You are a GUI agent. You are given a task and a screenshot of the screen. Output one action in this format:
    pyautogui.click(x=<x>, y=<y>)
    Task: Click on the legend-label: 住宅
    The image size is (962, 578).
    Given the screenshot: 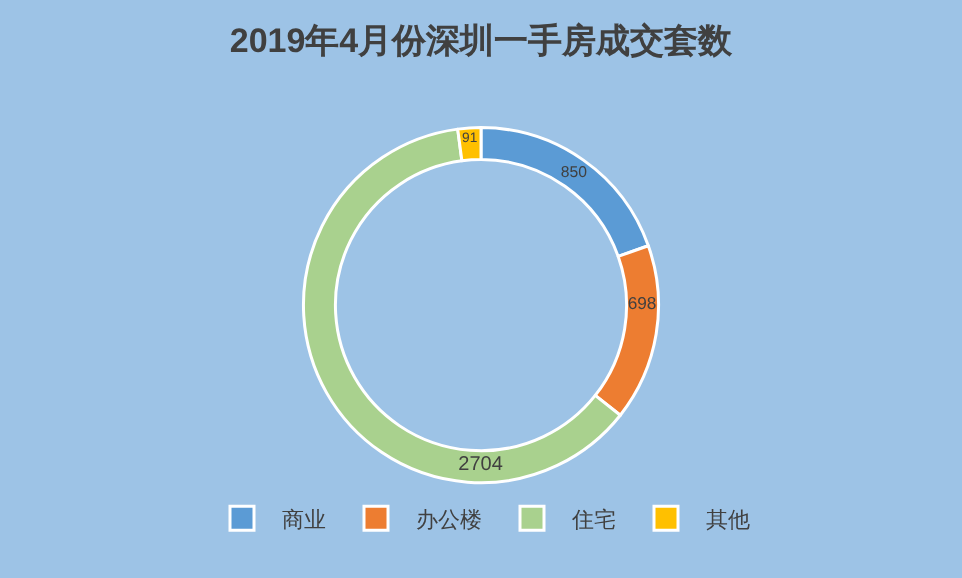 What is the action you would take?
    pyautogui.click(x=594, y=519)
    